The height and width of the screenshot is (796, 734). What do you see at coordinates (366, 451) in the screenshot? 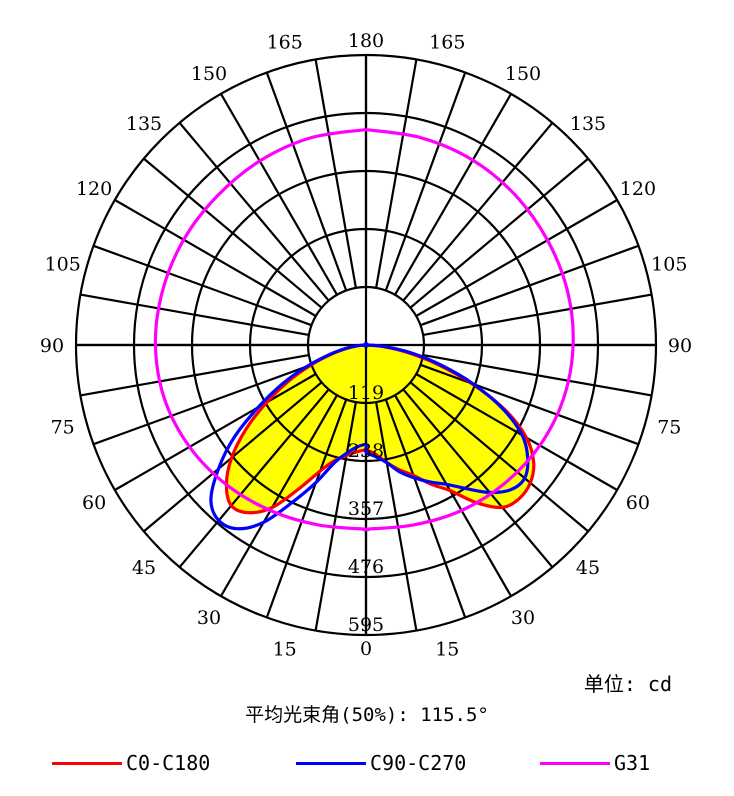
I see `radial-tick-238: 238` at bounding box center [366, 451].